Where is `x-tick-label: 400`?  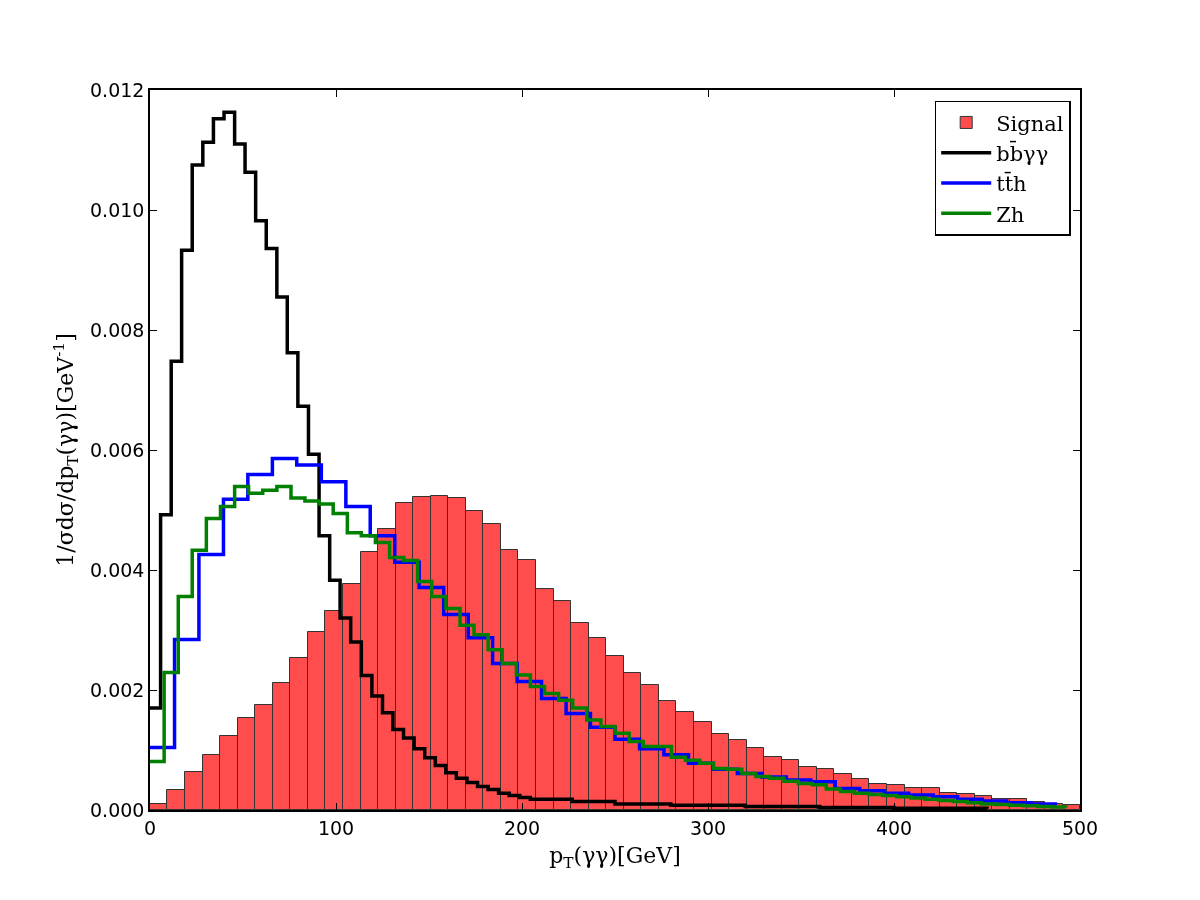
x-tick-label: 400 is located at coordinates (894, 827).